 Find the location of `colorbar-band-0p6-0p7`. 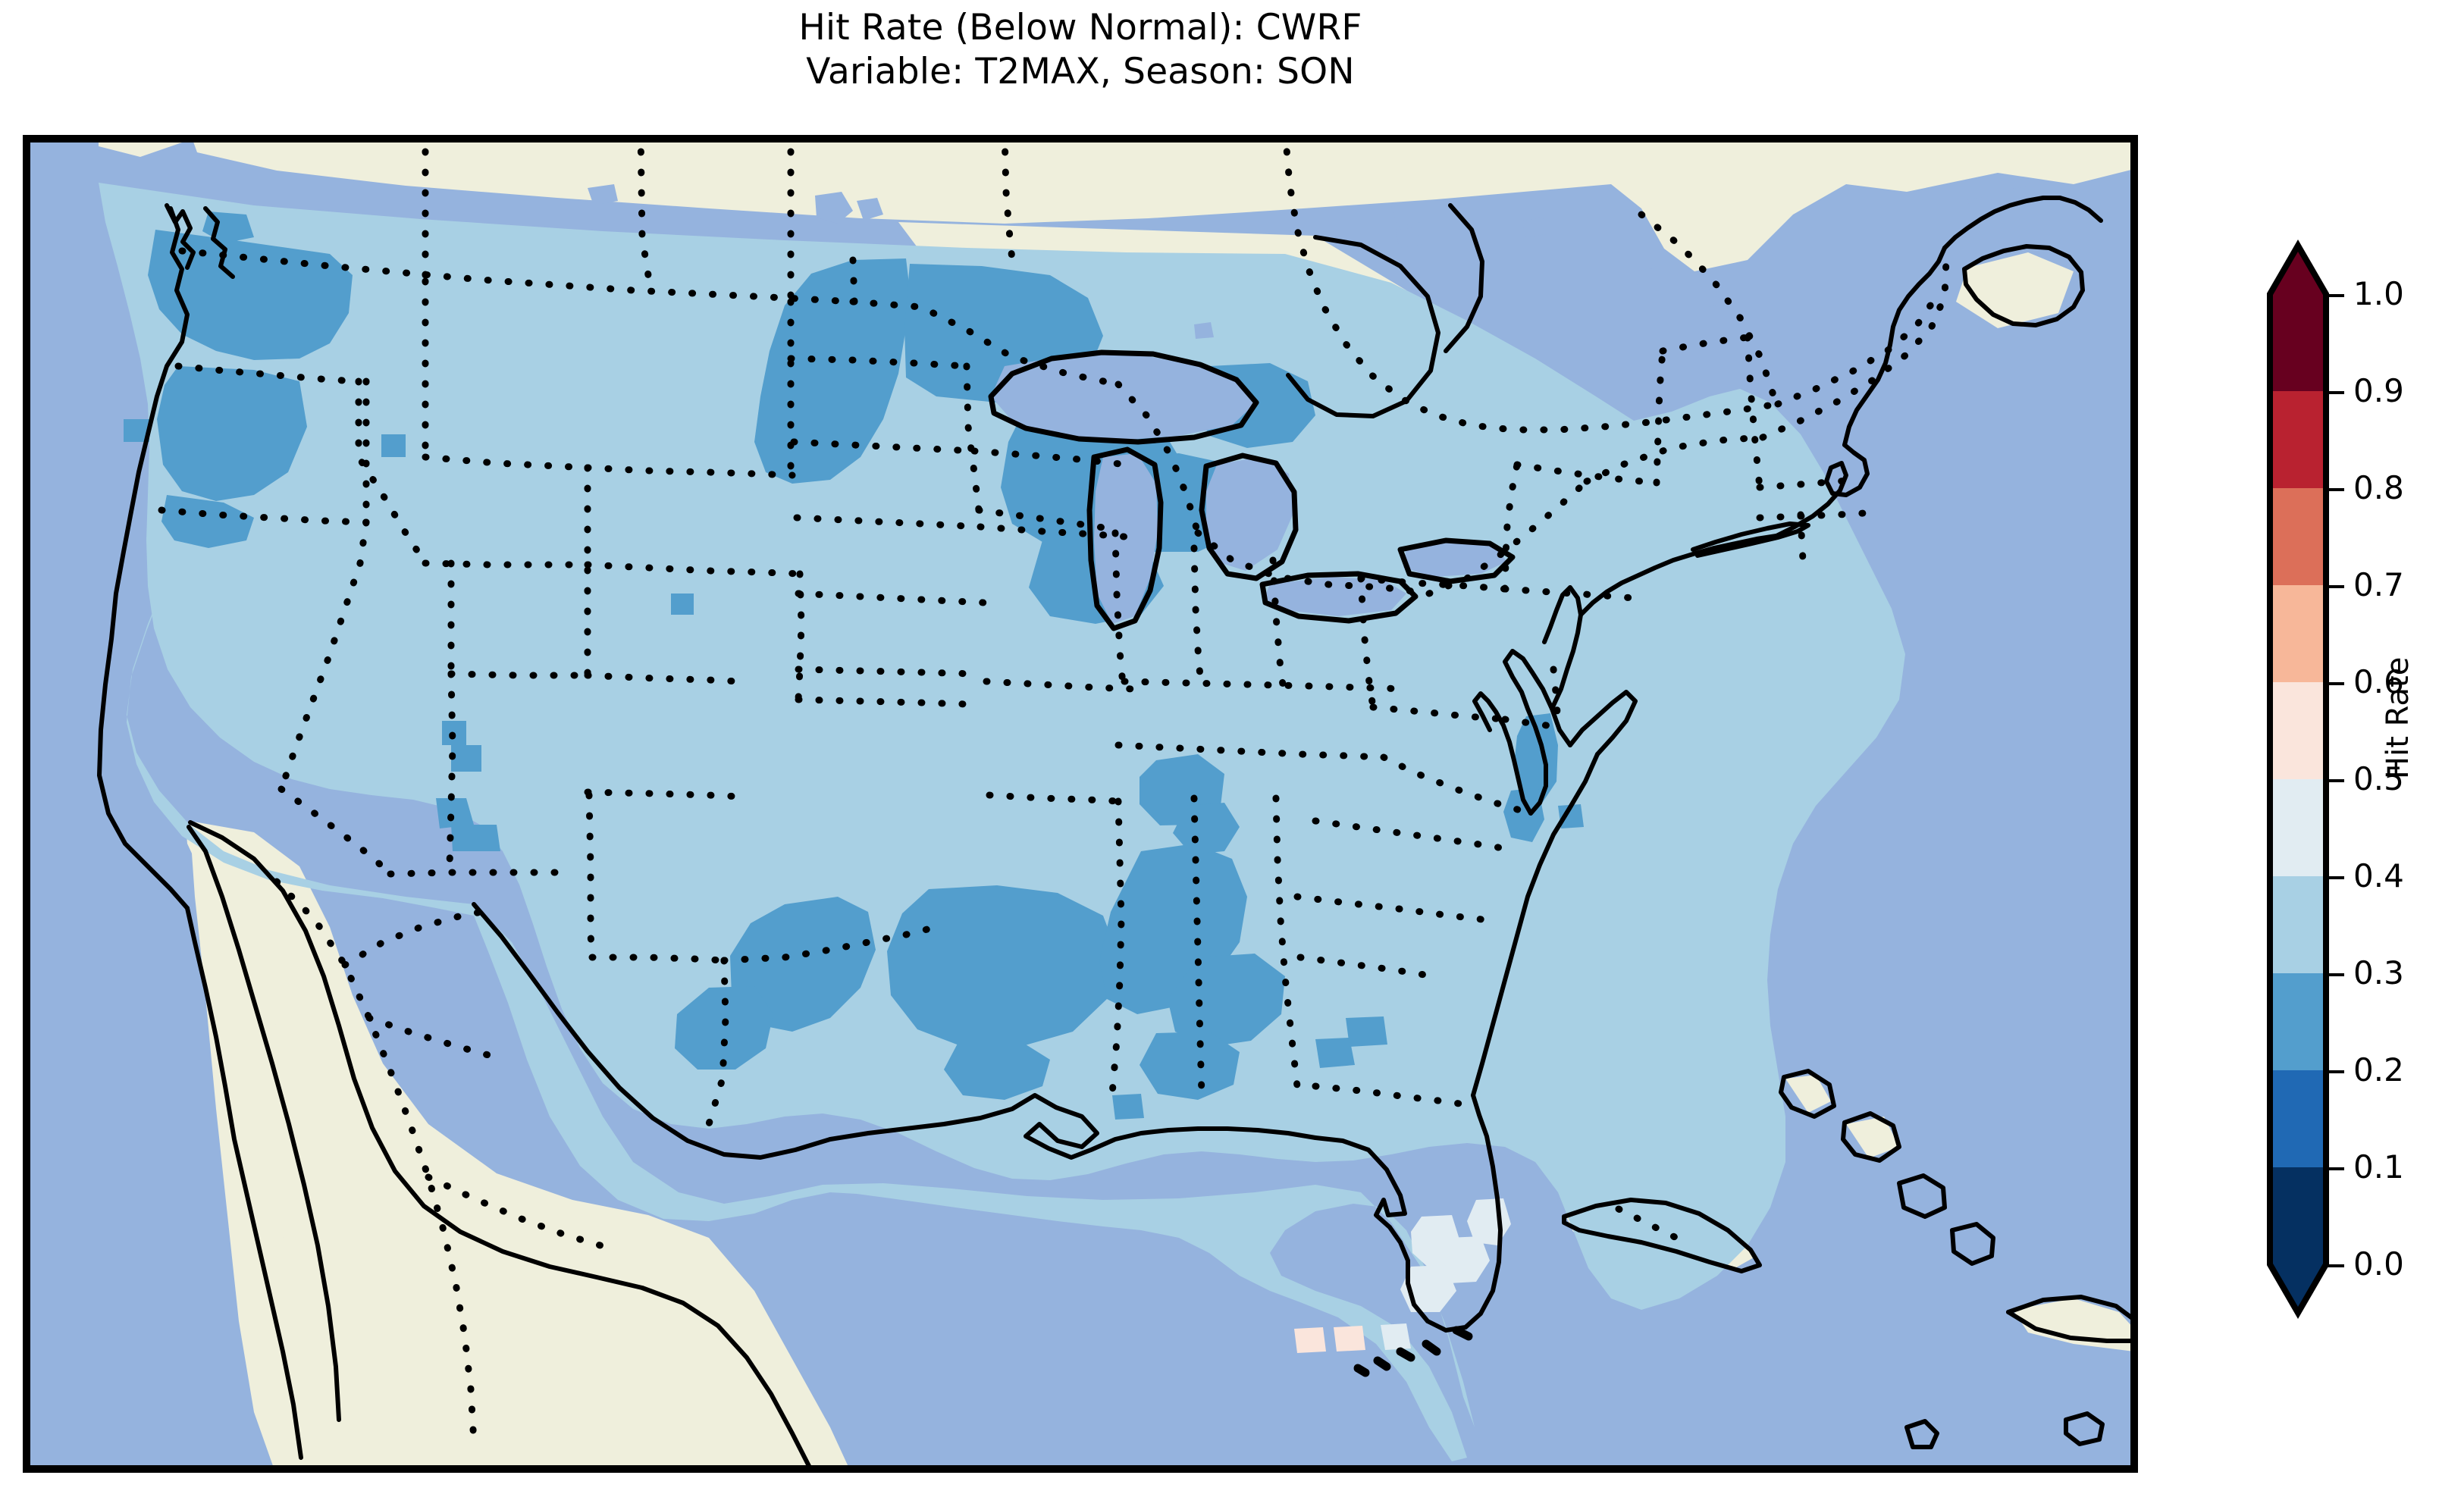

colorbar-band-0p6-0p7 is located at coordinates (2298, 633).